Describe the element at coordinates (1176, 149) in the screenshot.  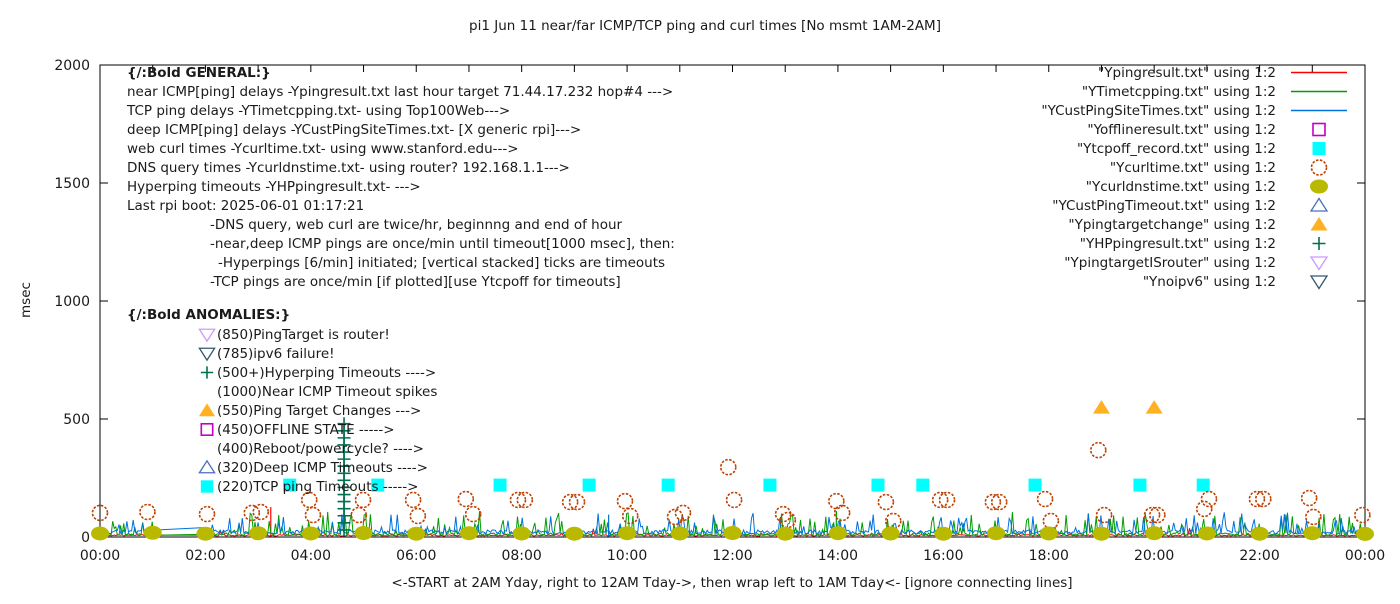
I see `legend-label: "Ytcpoff_record.txt" using 1:2` at that location.